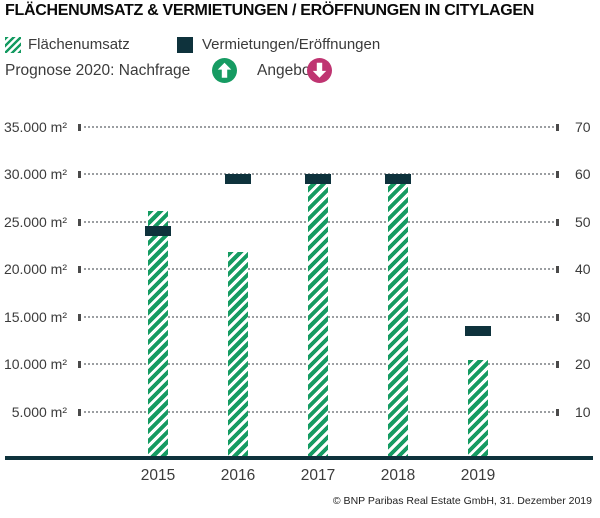  Describe the element at coordinates (224, 70) in the screenshot. I see `arrow-up-circle-icon` at that location.